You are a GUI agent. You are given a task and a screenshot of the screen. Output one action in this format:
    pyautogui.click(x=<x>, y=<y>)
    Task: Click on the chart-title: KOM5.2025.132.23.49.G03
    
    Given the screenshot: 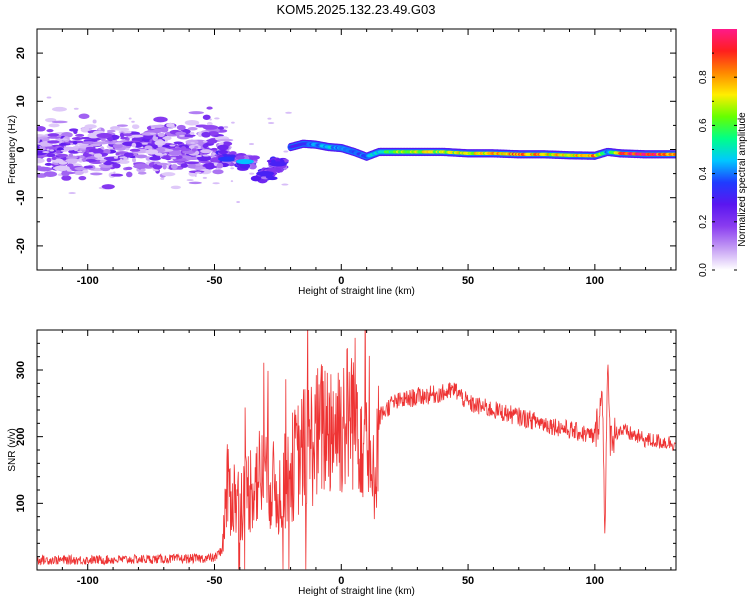 What is the action you would take?
    pyautogui.click(x=356, y=9)
    